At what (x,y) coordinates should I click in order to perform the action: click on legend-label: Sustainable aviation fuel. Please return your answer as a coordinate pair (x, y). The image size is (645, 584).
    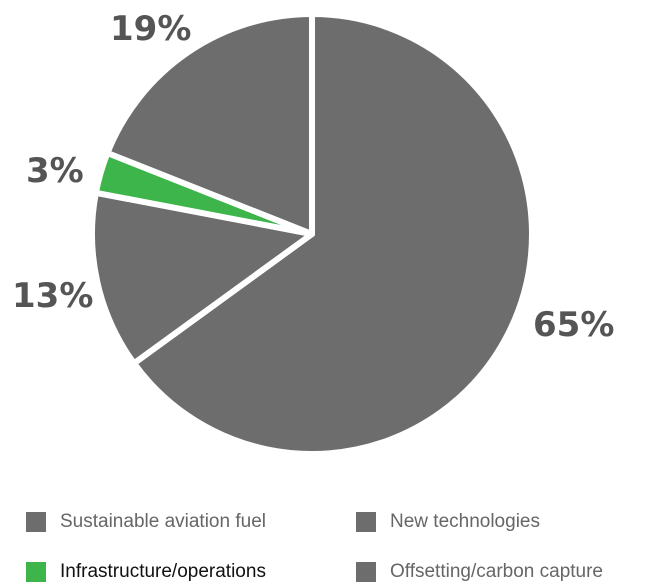
    Looking at the image, I should click on (163, 521).